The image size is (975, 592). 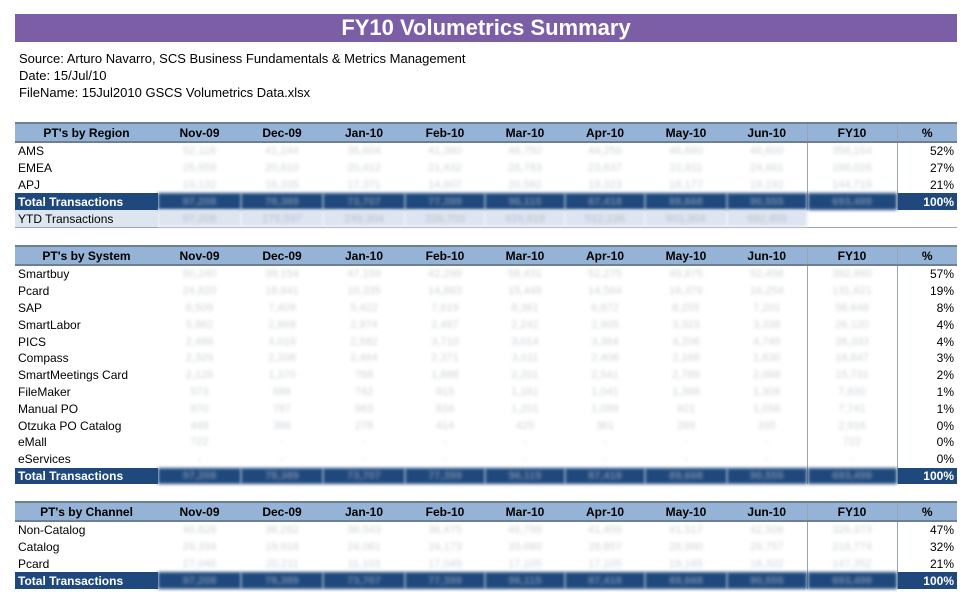 What do you see at coordinates (282, 408) in the screenshot?
I see `value-cell: 787` at bounding box center [282, 408].